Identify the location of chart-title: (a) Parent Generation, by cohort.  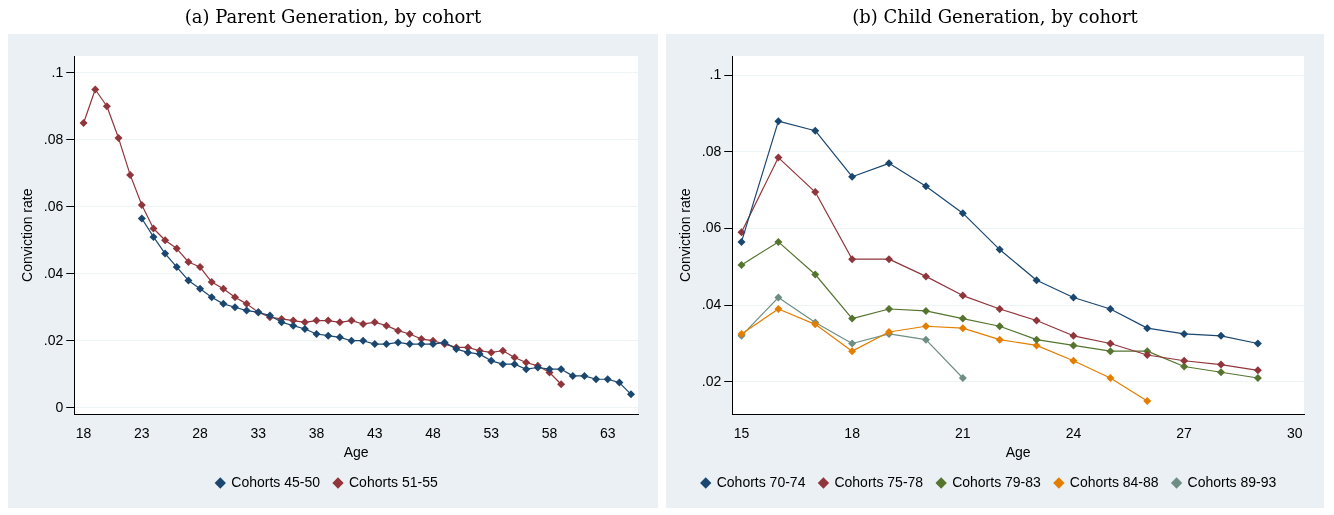
(333, 17).